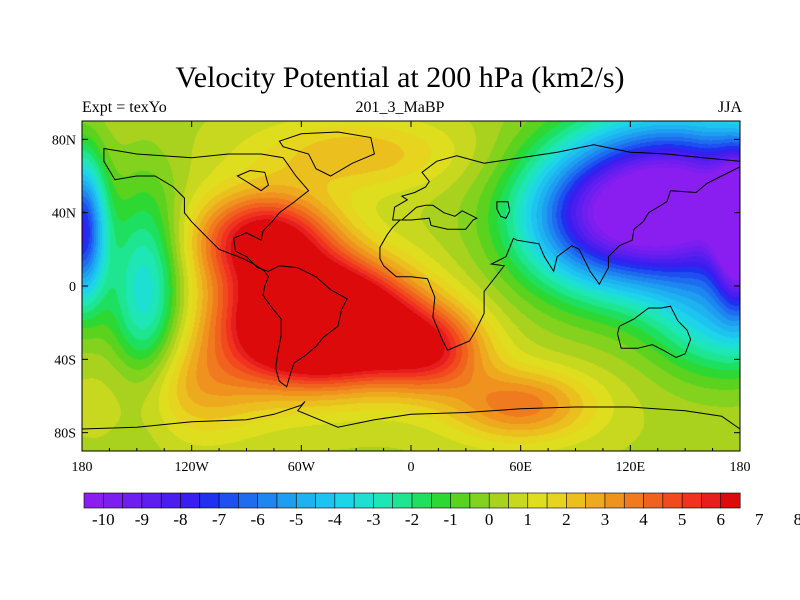  What do you see at coordinates (225, 267) in the screenshot?
I see `americas-outline` at bounding box center [225, 267].